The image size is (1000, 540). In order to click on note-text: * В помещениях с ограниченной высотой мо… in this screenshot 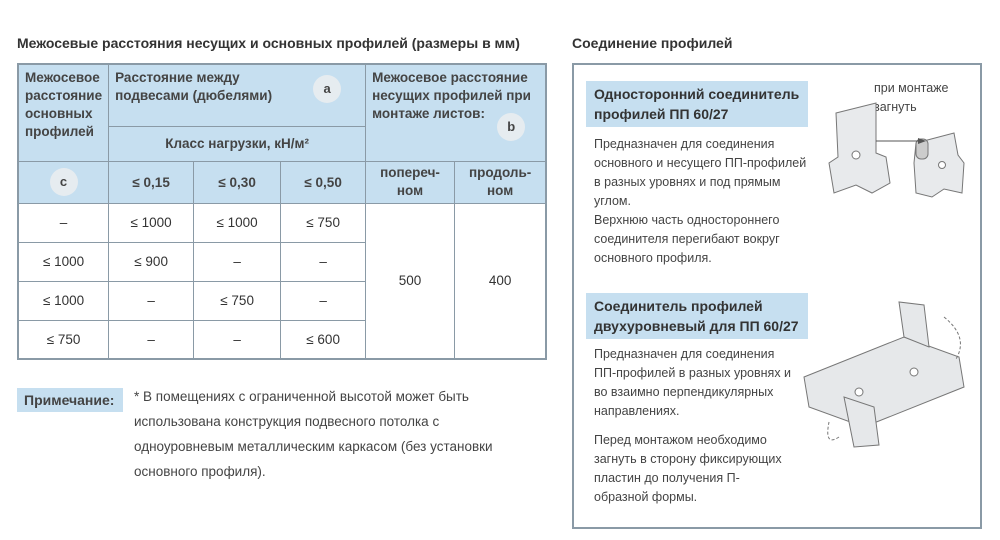, I will do `click(313, 434)`.